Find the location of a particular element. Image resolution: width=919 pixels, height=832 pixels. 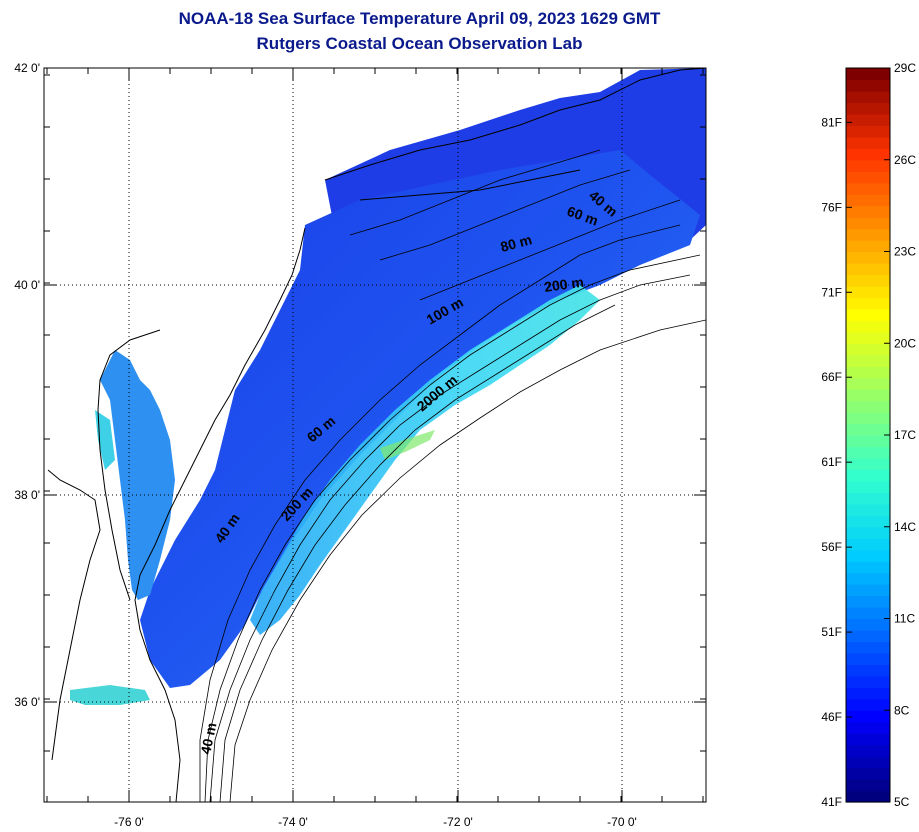

lat-label-38: 38 0' is located at coordinates (27, 495).